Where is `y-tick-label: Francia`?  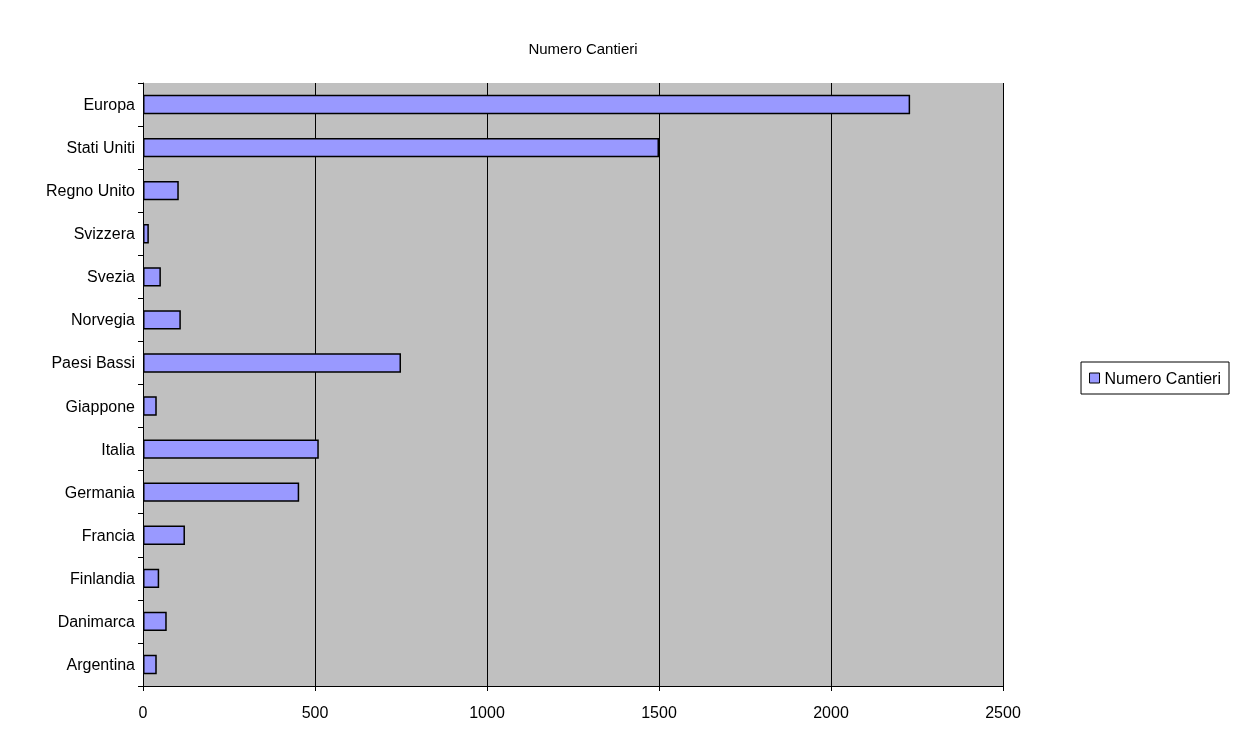
y-tick-label: Francia is located at coordinates (108, 535).